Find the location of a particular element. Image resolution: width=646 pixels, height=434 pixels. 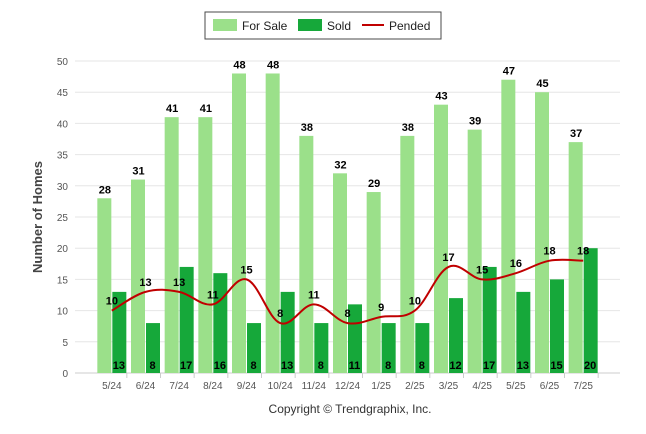

y-axis-label: Number of Homes is located at coordinates (37, 217).